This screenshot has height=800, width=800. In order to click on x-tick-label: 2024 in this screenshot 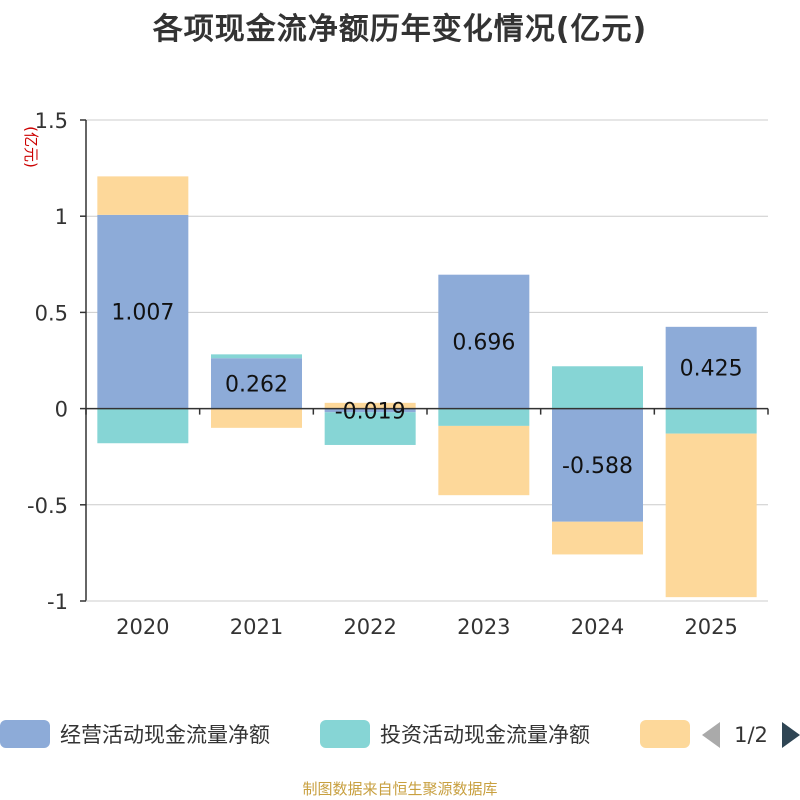, I will do `click(597, 627)`.